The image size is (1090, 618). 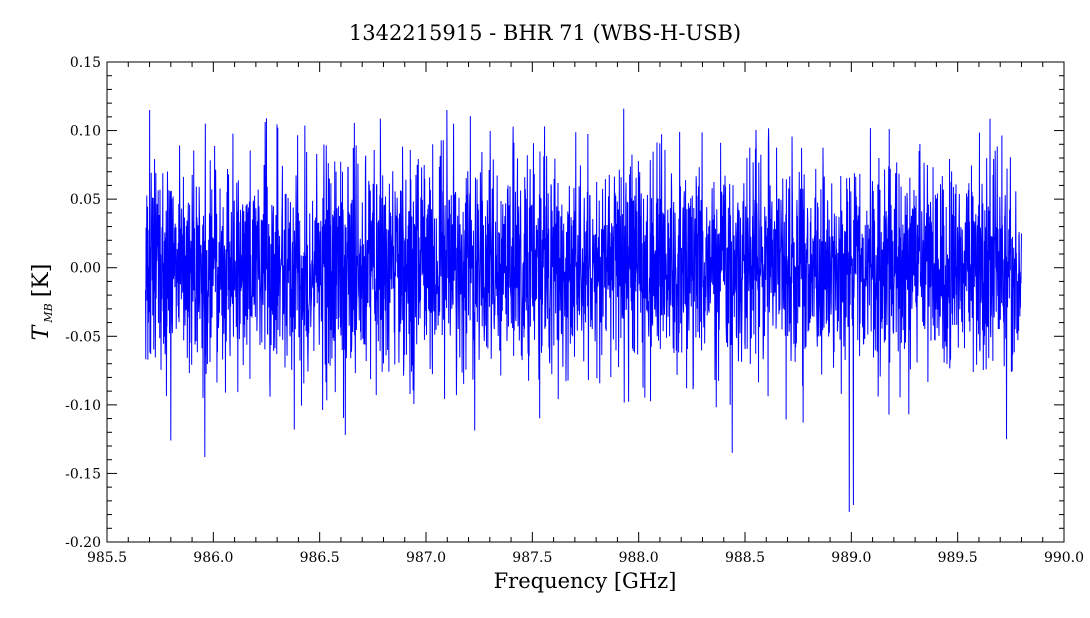 I want to click on y-tick-label: 0.15, so click(x=85, y=63).